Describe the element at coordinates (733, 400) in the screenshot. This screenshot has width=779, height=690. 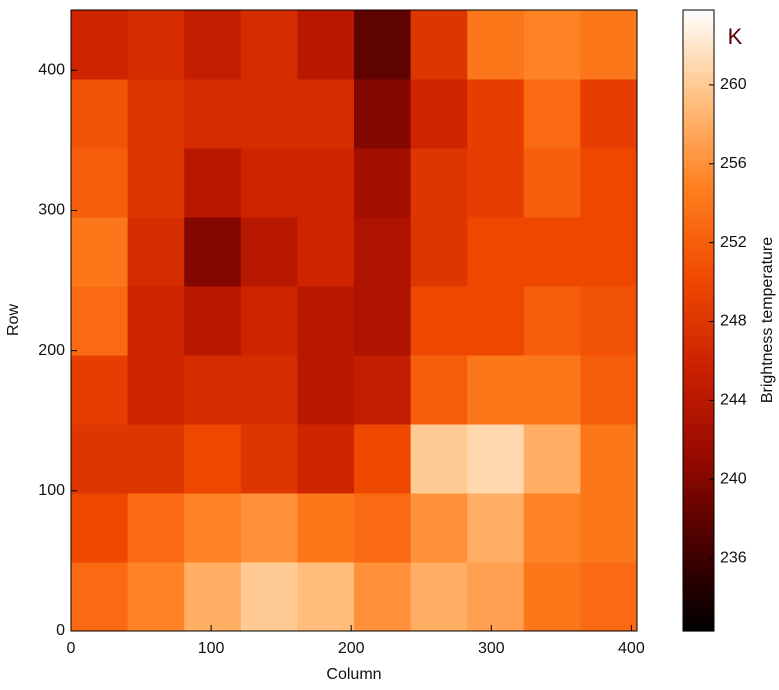
I see `colorbar-tick-label: 244` at that location.